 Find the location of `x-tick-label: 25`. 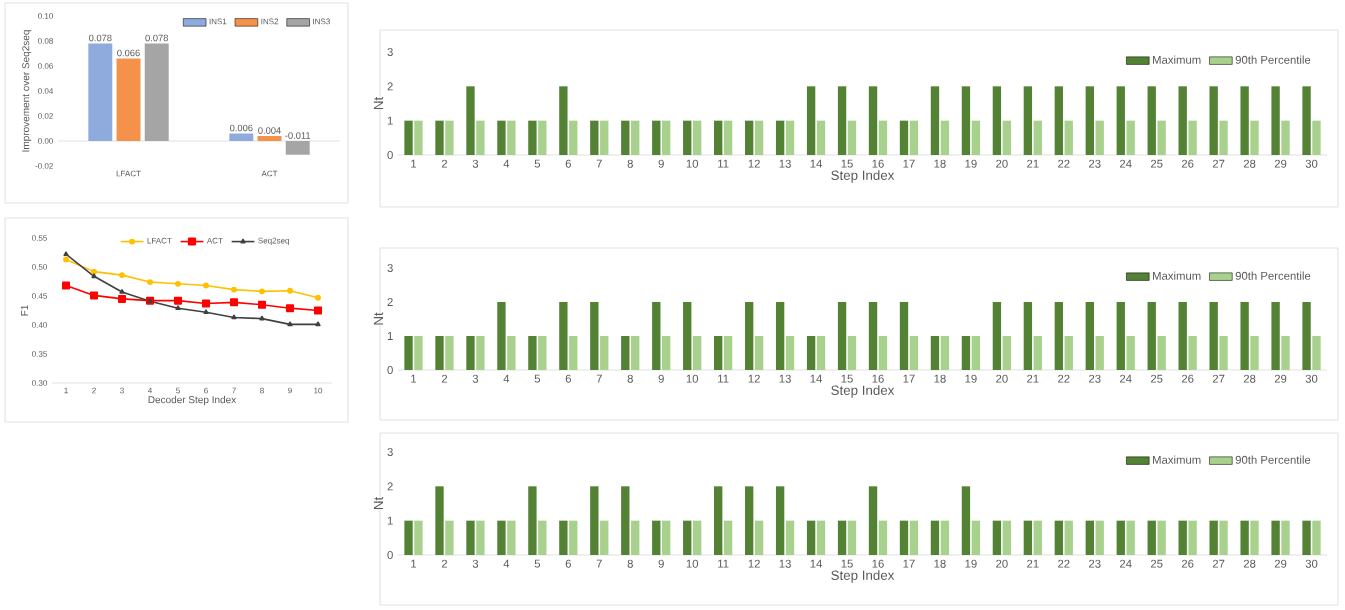

x-tick-label: 25 is located at coordinates (1156, 563).